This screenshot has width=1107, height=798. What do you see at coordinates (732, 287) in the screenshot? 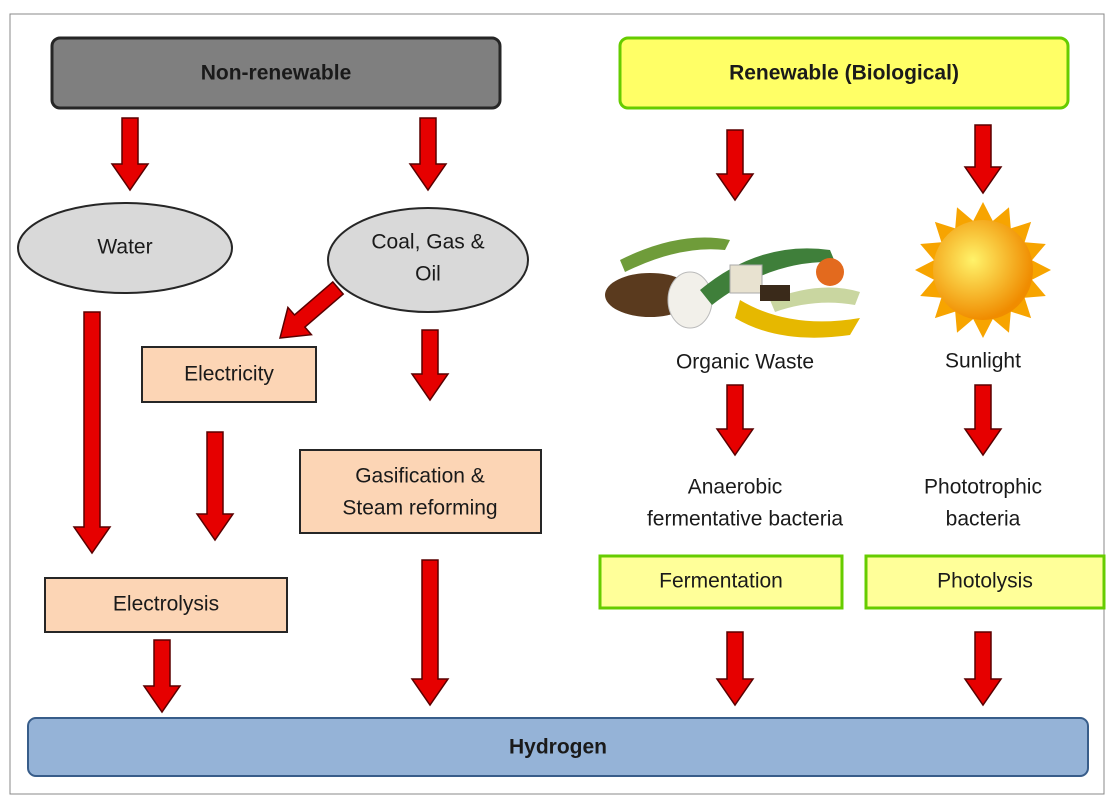
I see `organic-waste-image` at bounding box center [732, 287].